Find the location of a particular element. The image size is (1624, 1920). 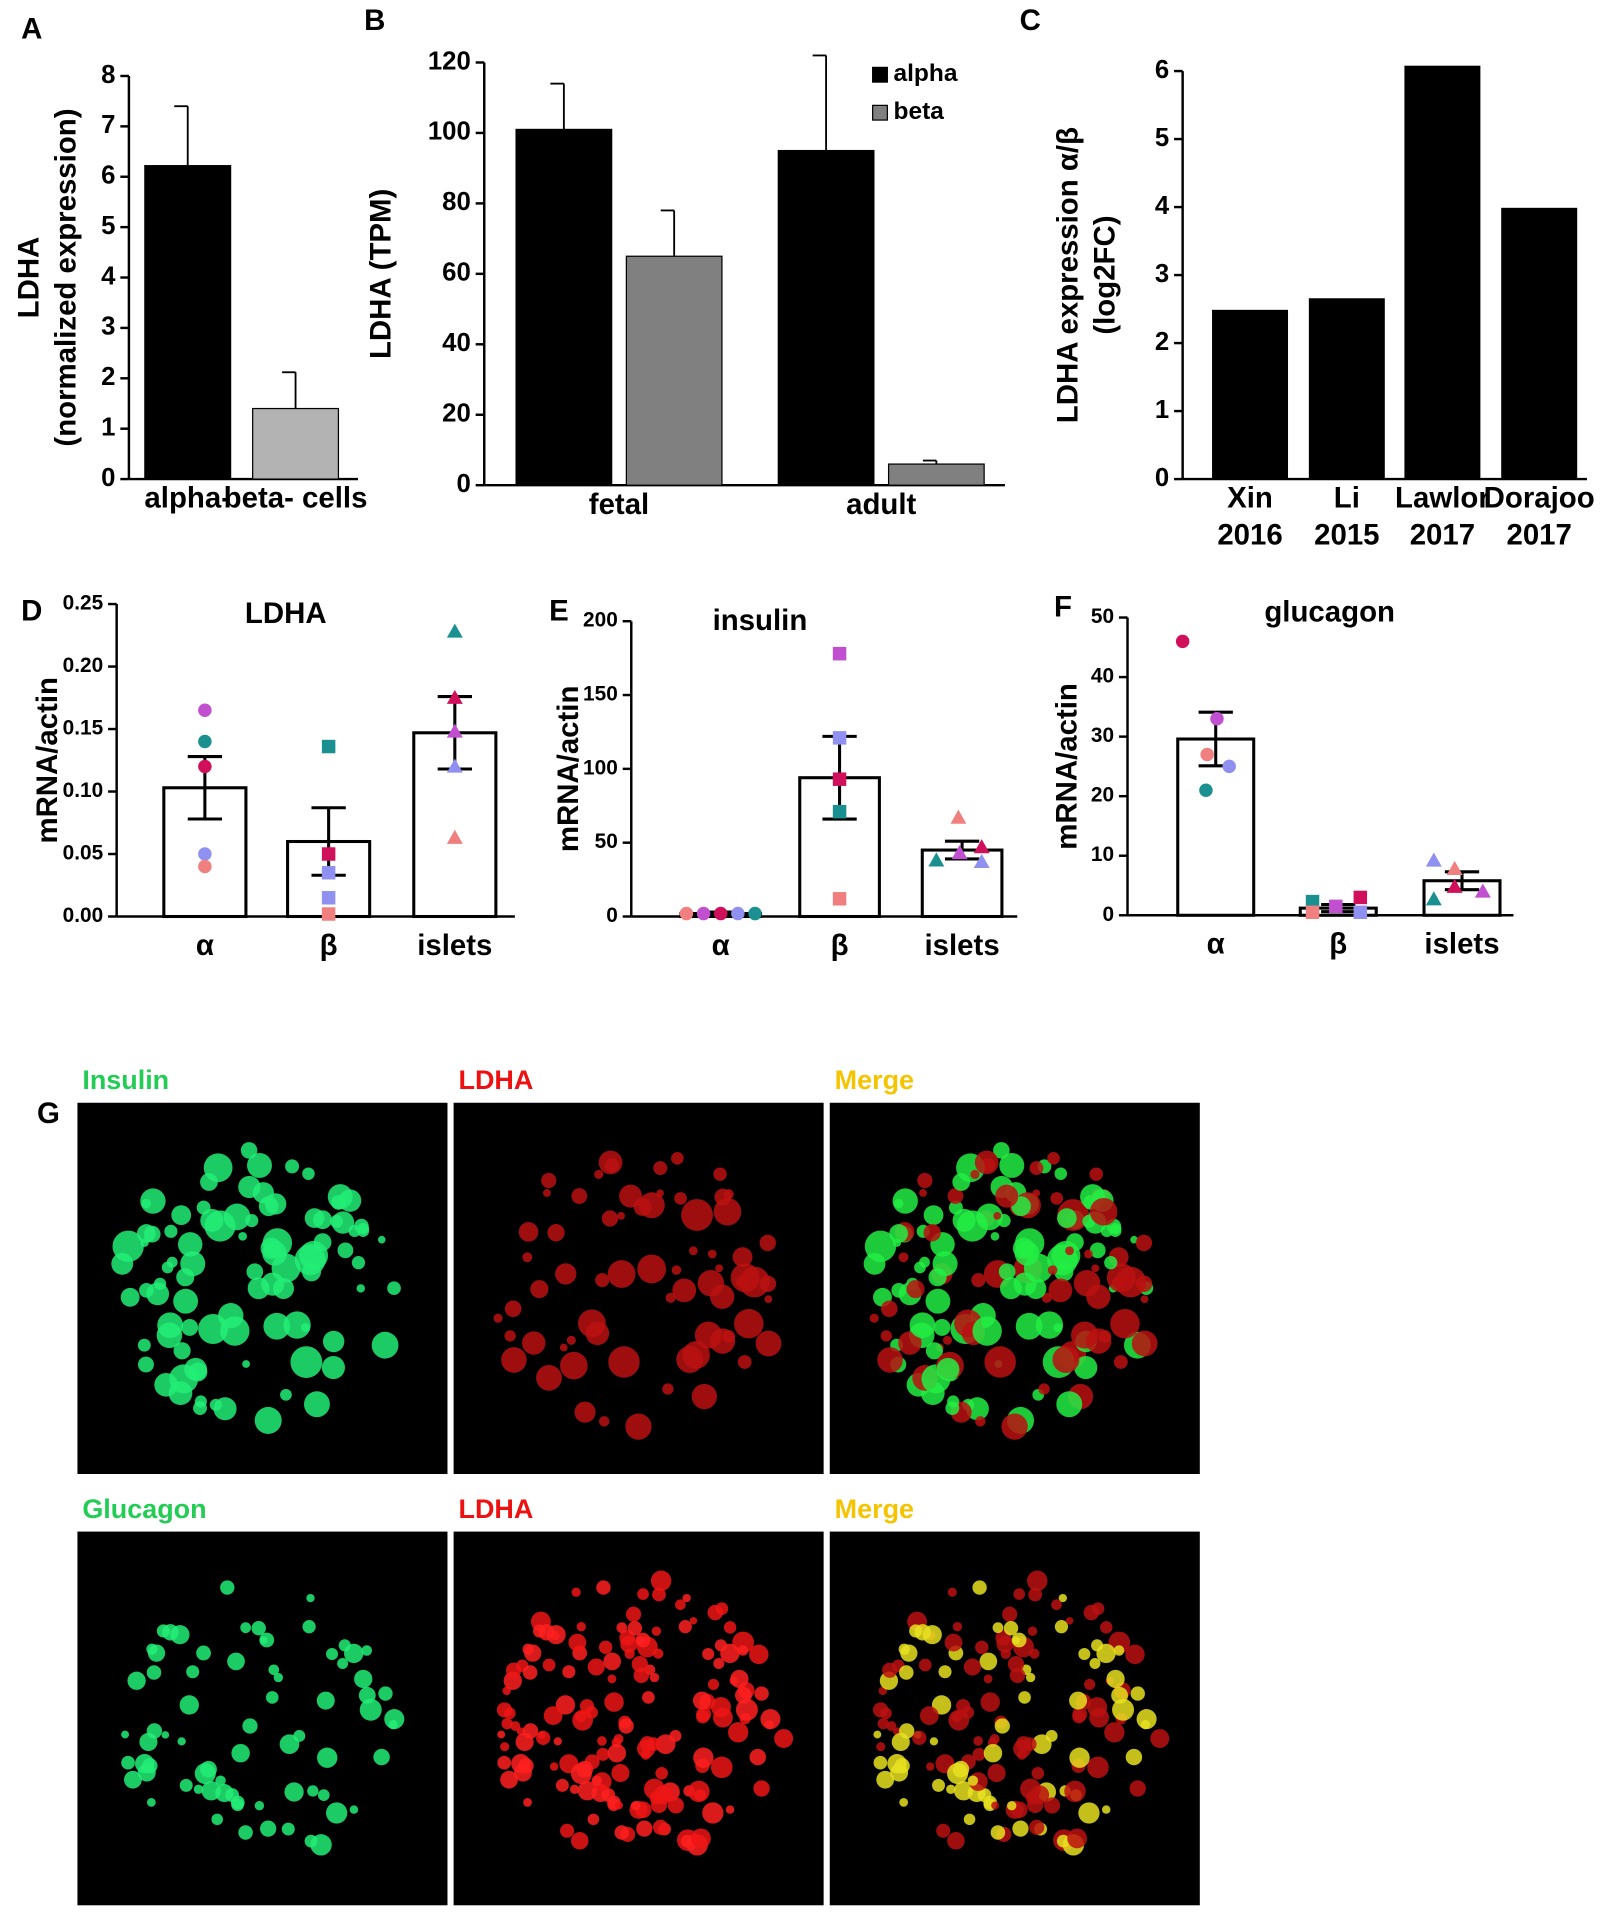

y-axis-label: (normalized expression) is located at coordinates (65, 277).